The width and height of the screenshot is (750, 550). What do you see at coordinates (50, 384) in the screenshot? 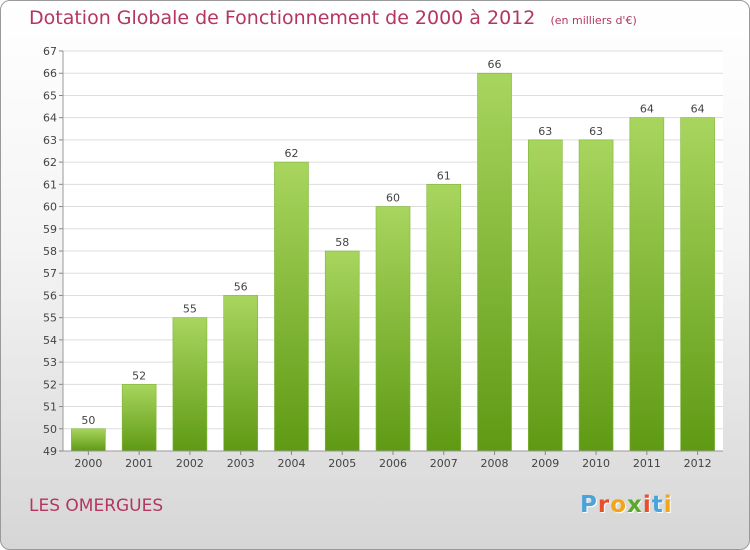
I see `y-tick-label: 52` at bounding box center [50, 384].